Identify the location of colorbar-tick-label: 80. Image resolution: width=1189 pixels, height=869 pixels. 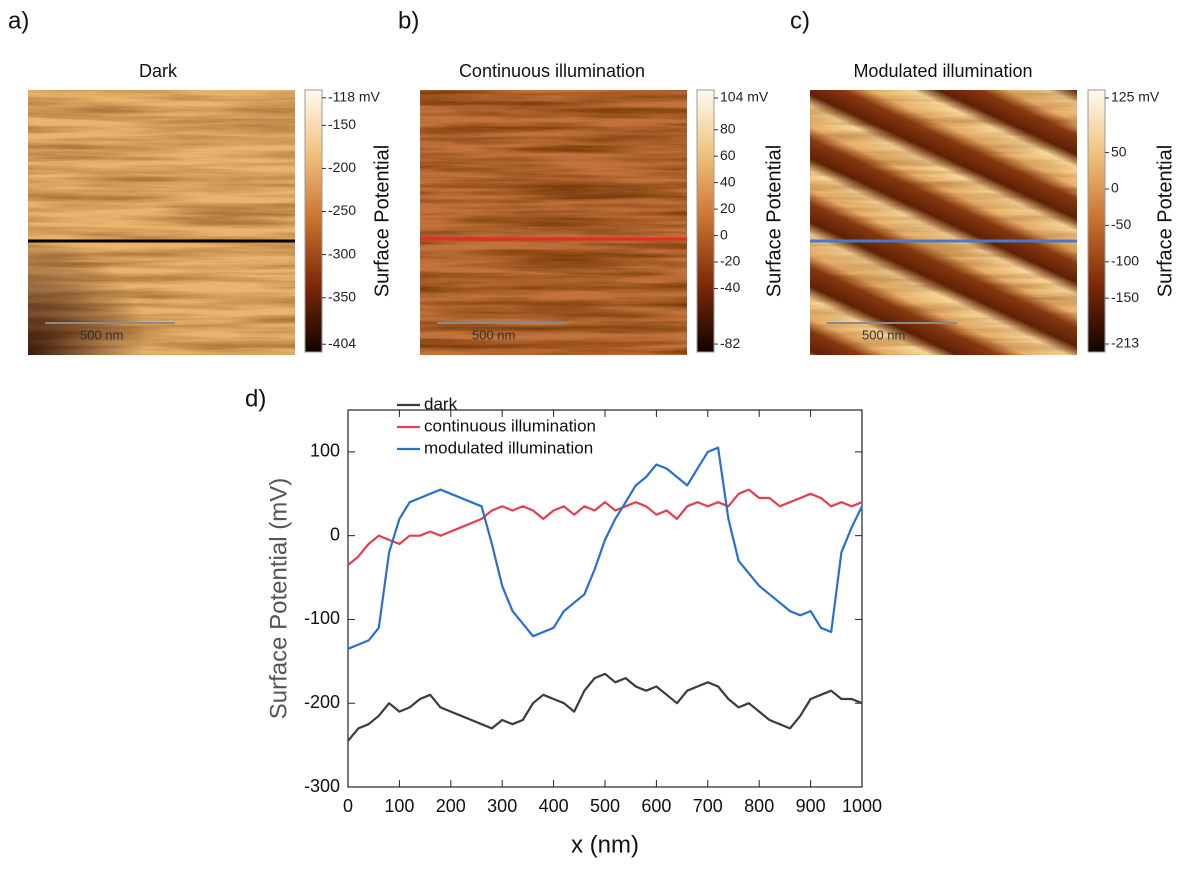
(728, 128).